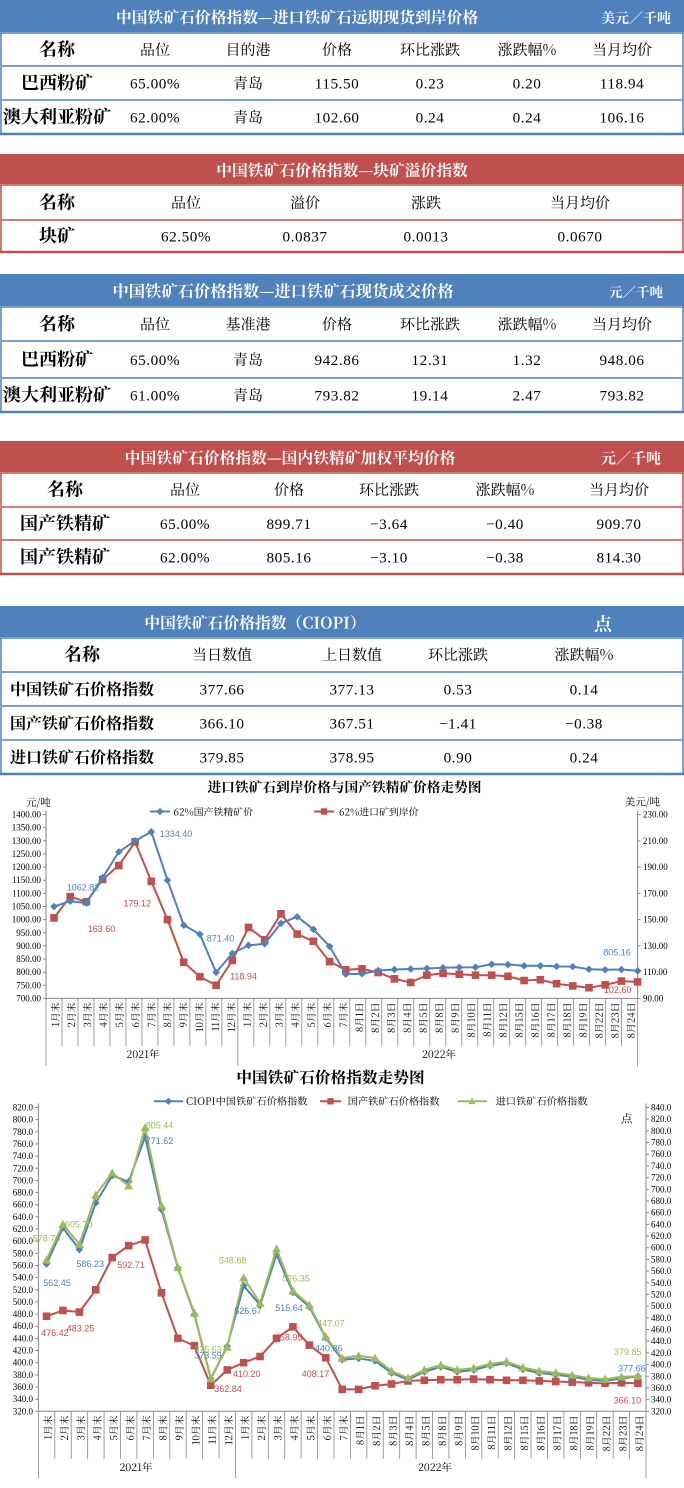 The width and height of the screenshot is (684, 1488). I want to click on svg-text: 480.0, so click(661, 1318).